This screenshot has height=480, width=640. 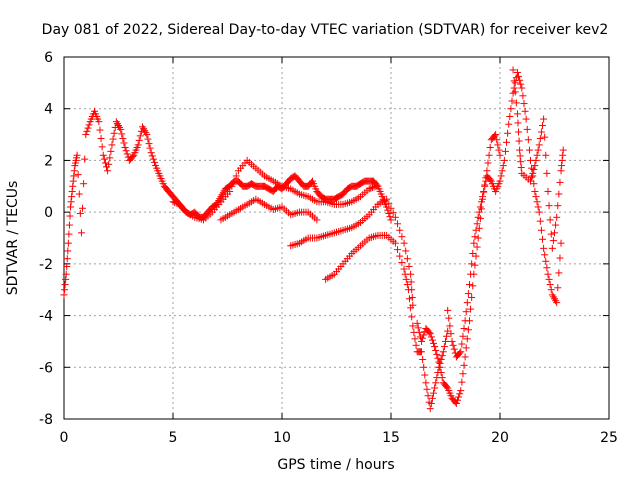 I want to click on x-tick-labels: 0 5 10 15 20 25, so click(x=339, y=438).